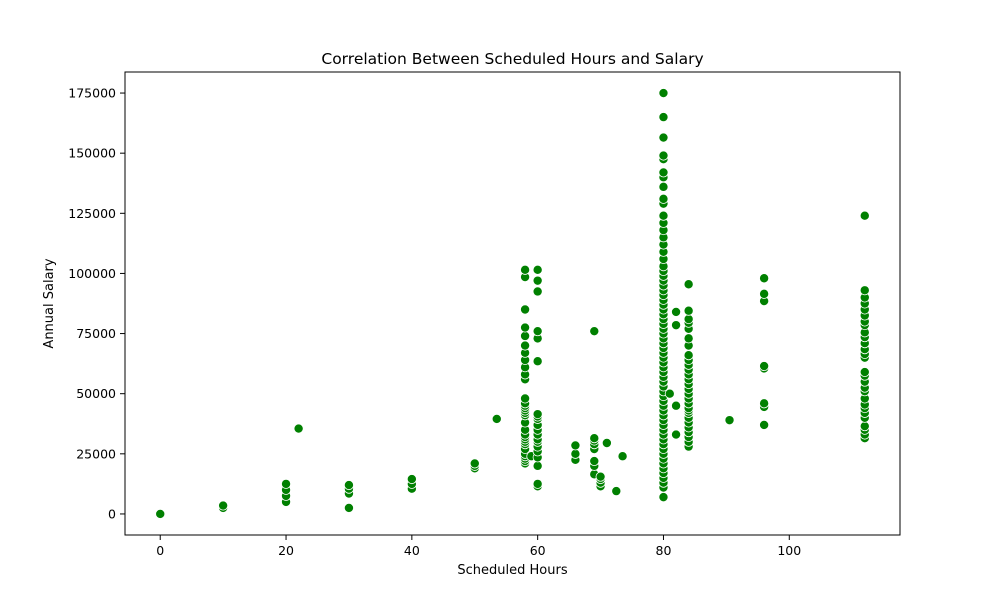 The height and width of the screenshot is (600, 1000). I want to click on x-tick-label: 60, so click(538, 550).